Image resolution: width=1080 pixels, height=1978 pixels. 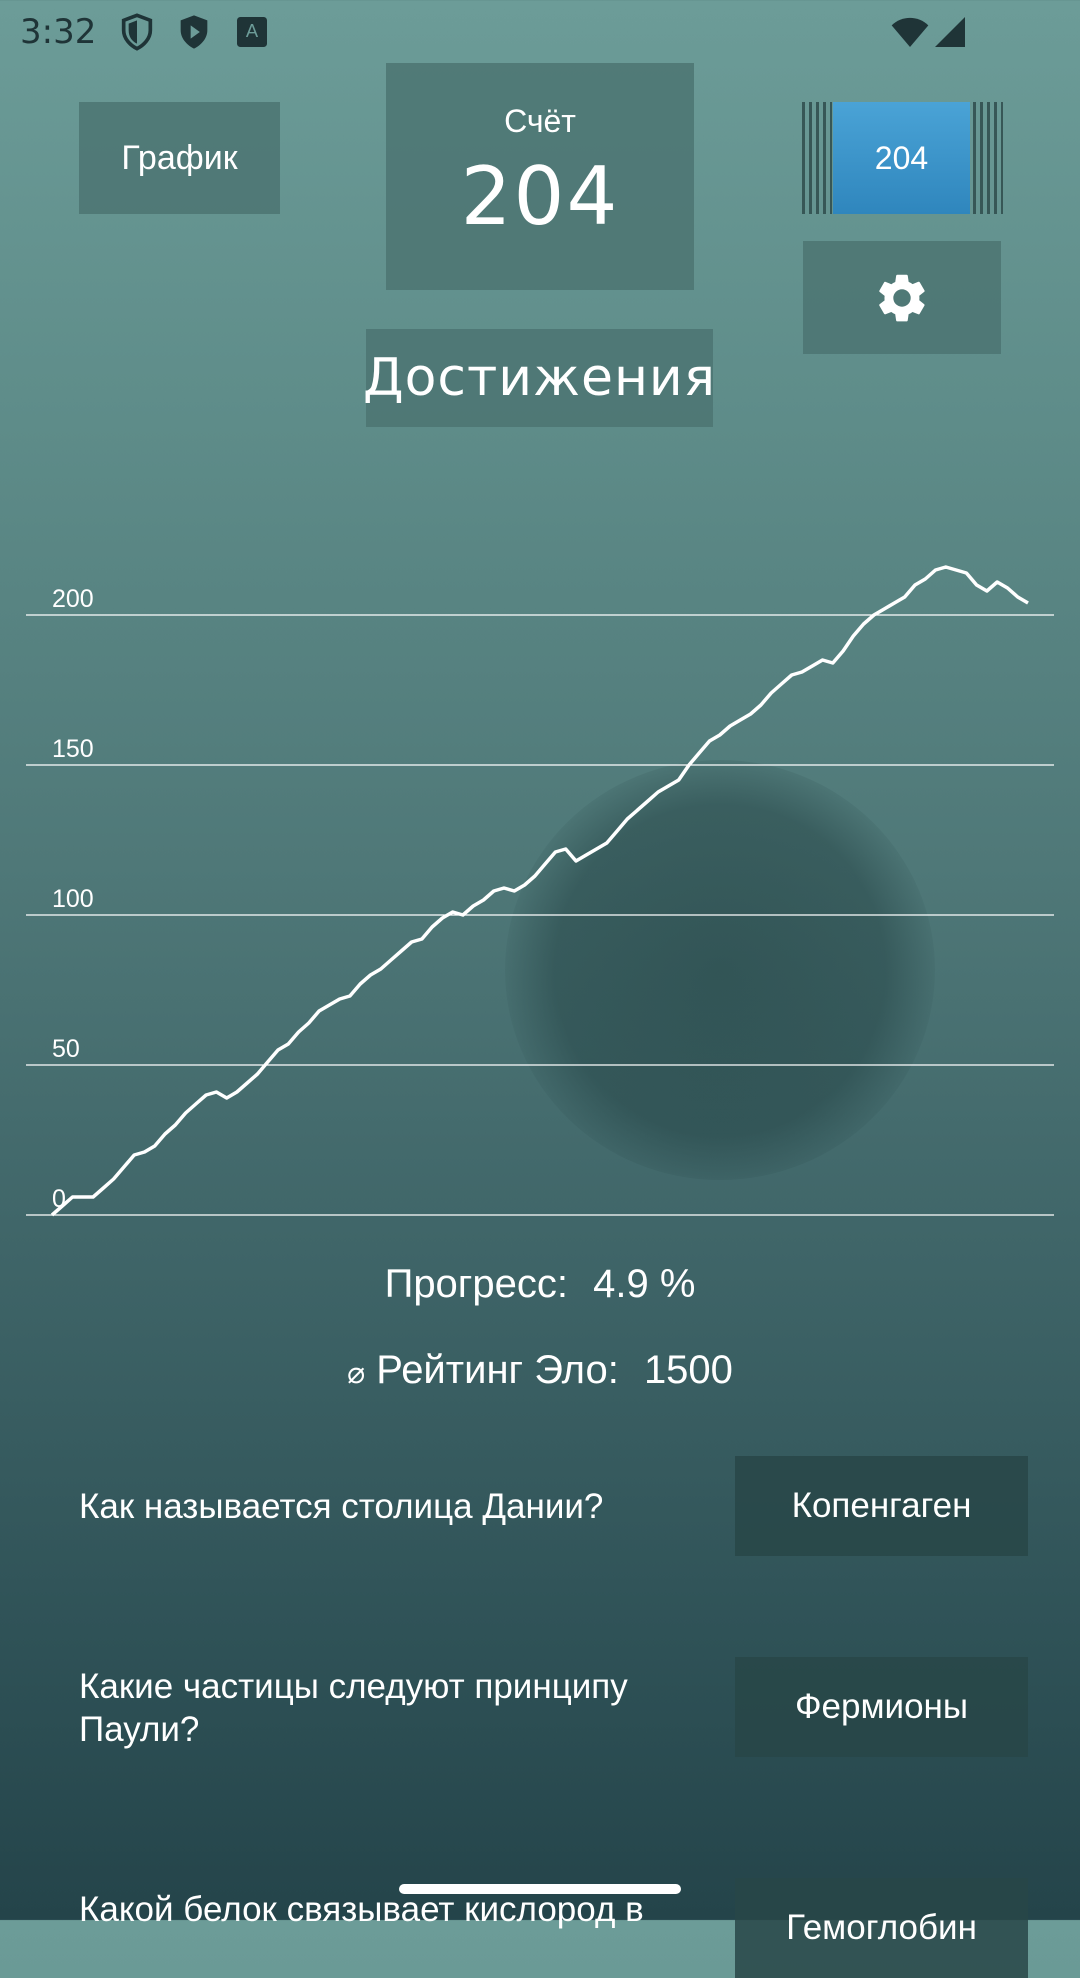 I want to click on elo-prefix-icon: ⌀, so click(x=356, y=1373).